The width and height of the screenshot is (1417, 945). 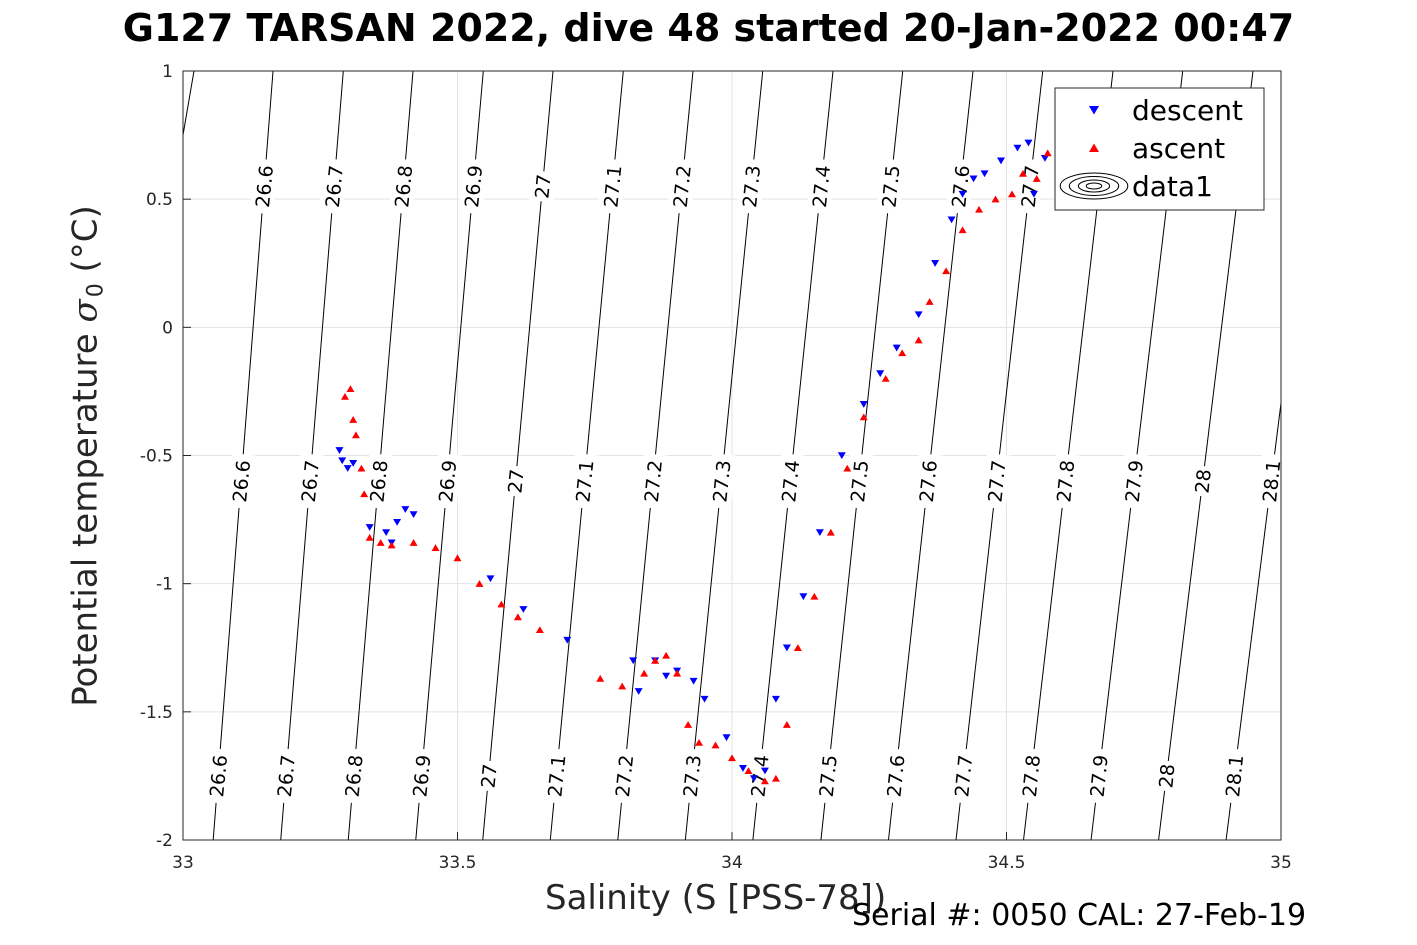 What do you see at coordinates (716, 898) in the screenshot?
I see `x-axis-label: Salinity (S [PSS-78])` at bounding box center [716, 898].